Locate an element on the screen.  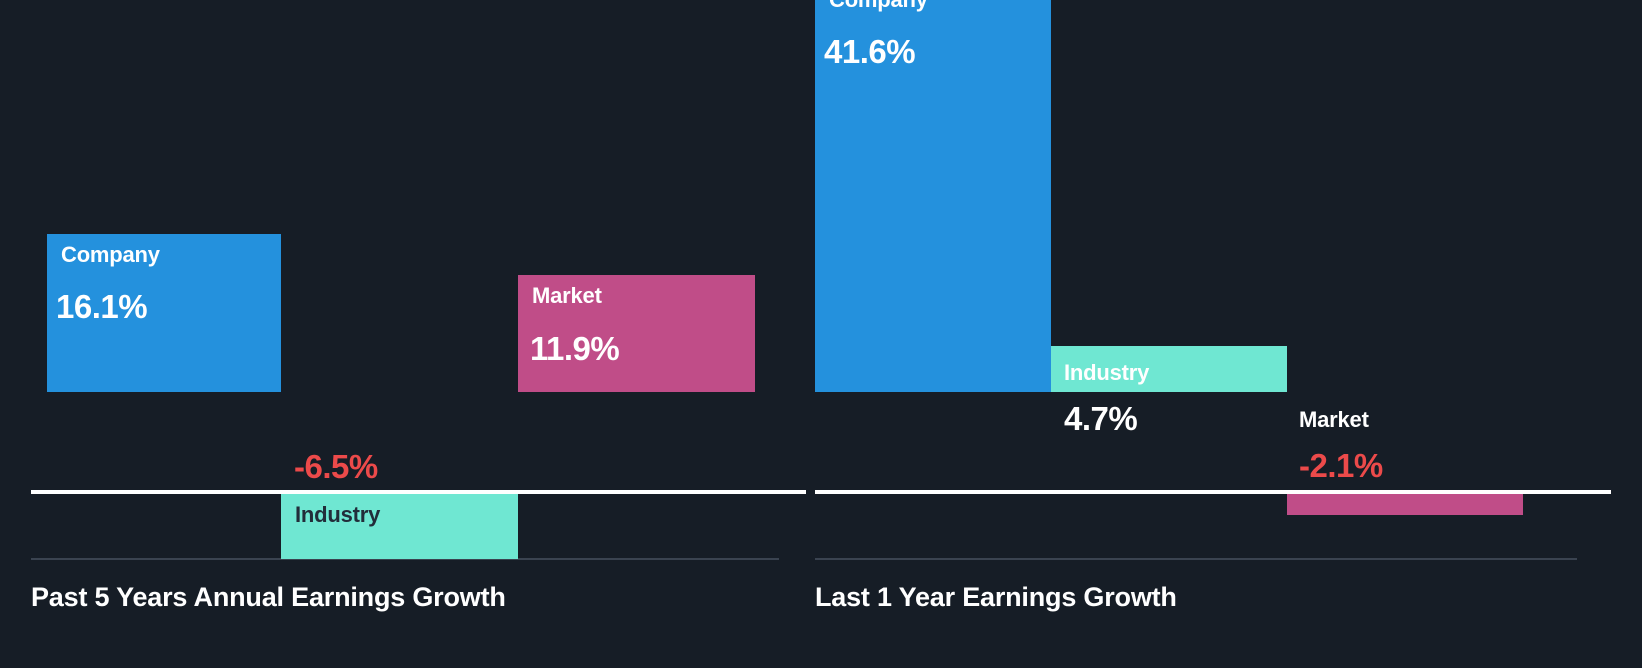
value-label-market-left: 11.9% is located at coordinates (575, 348).